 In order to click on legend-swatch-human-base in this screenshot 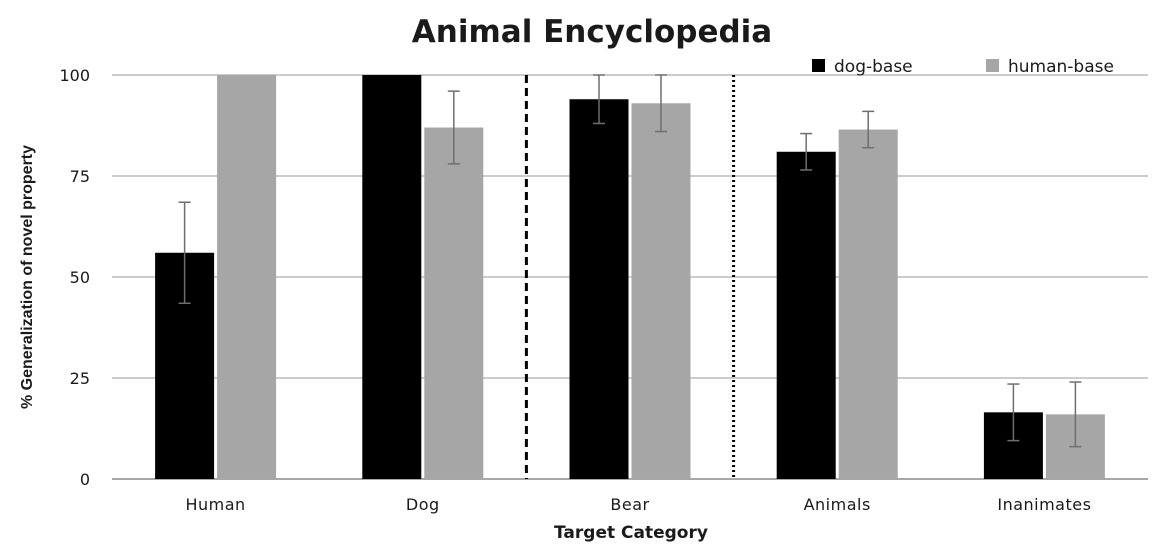, I will do `click(992, 65)`.